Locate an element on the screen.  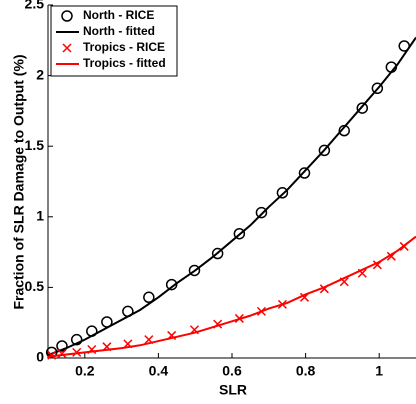
y-tick-label: 0 is located at coordinates (40, 357).